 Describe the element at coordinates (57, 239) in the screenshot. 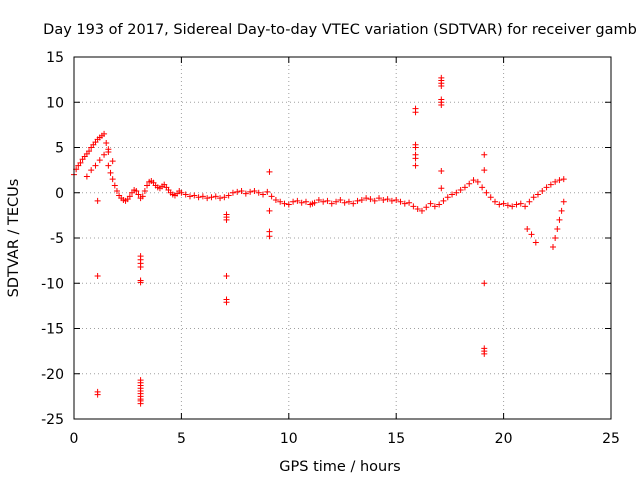

I see `y-tick-label: -5` at that location.